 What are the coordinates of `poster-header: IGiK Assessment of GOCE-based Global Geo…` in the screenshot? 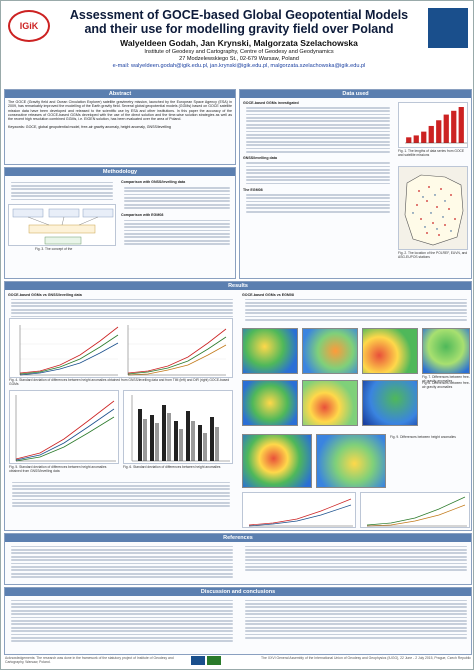 It's located at (238, 46).